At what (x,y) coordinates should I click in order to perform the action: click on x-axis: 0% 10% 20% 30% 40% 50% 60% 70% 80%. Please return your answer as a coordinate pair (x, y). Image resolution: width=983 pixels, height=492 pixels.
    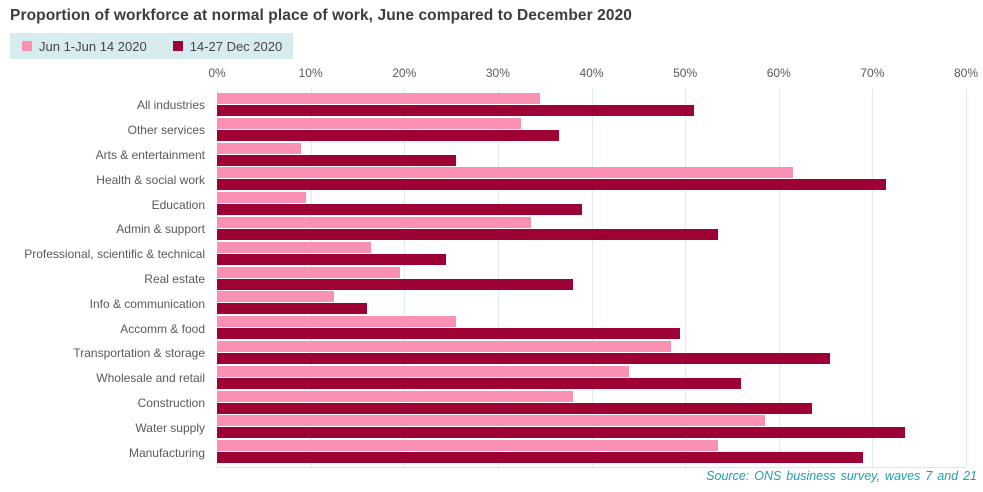
    Looking at the image, I should click on (593, 74).